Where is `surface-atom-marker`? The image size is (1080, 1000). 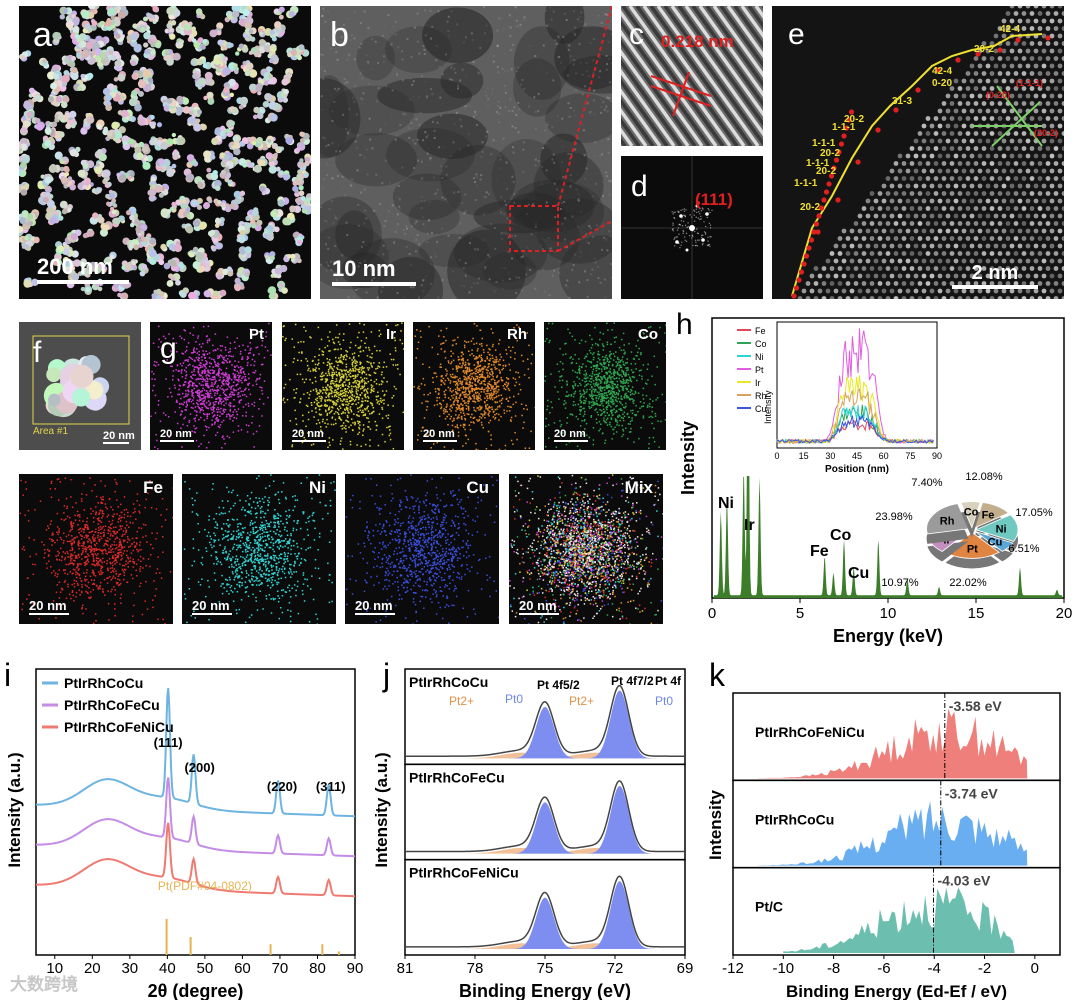 surface-atom-marker is located at coordinates (877, 129).